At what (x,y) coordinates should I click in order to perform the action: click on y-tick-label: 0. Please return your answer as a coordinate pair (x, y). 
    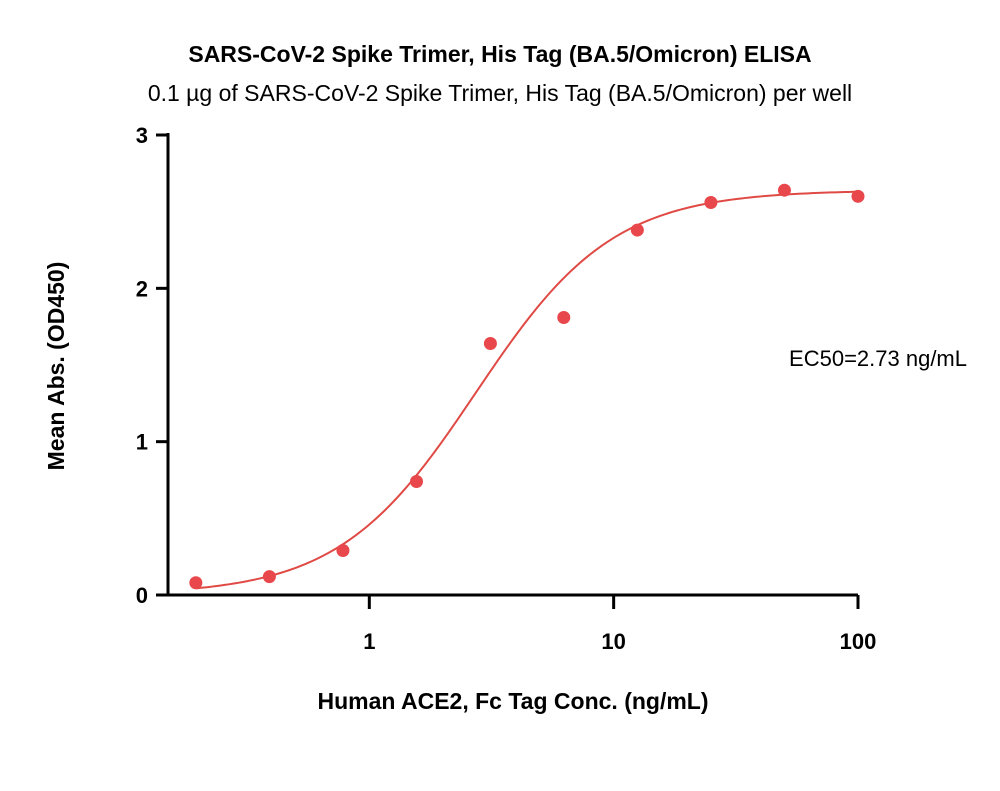
    Looking at the image, I should click on (142, 595).